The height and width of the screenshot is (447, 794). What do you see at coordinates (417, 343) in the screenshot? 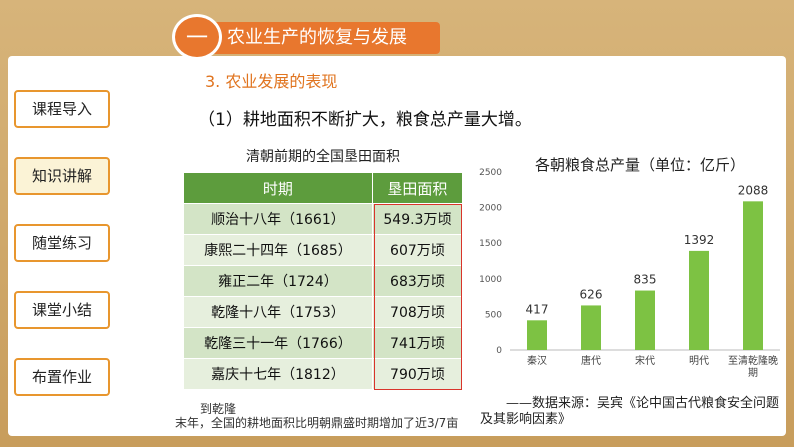
I see `table-cell: 741万顷` at bounding box center [417, 343].